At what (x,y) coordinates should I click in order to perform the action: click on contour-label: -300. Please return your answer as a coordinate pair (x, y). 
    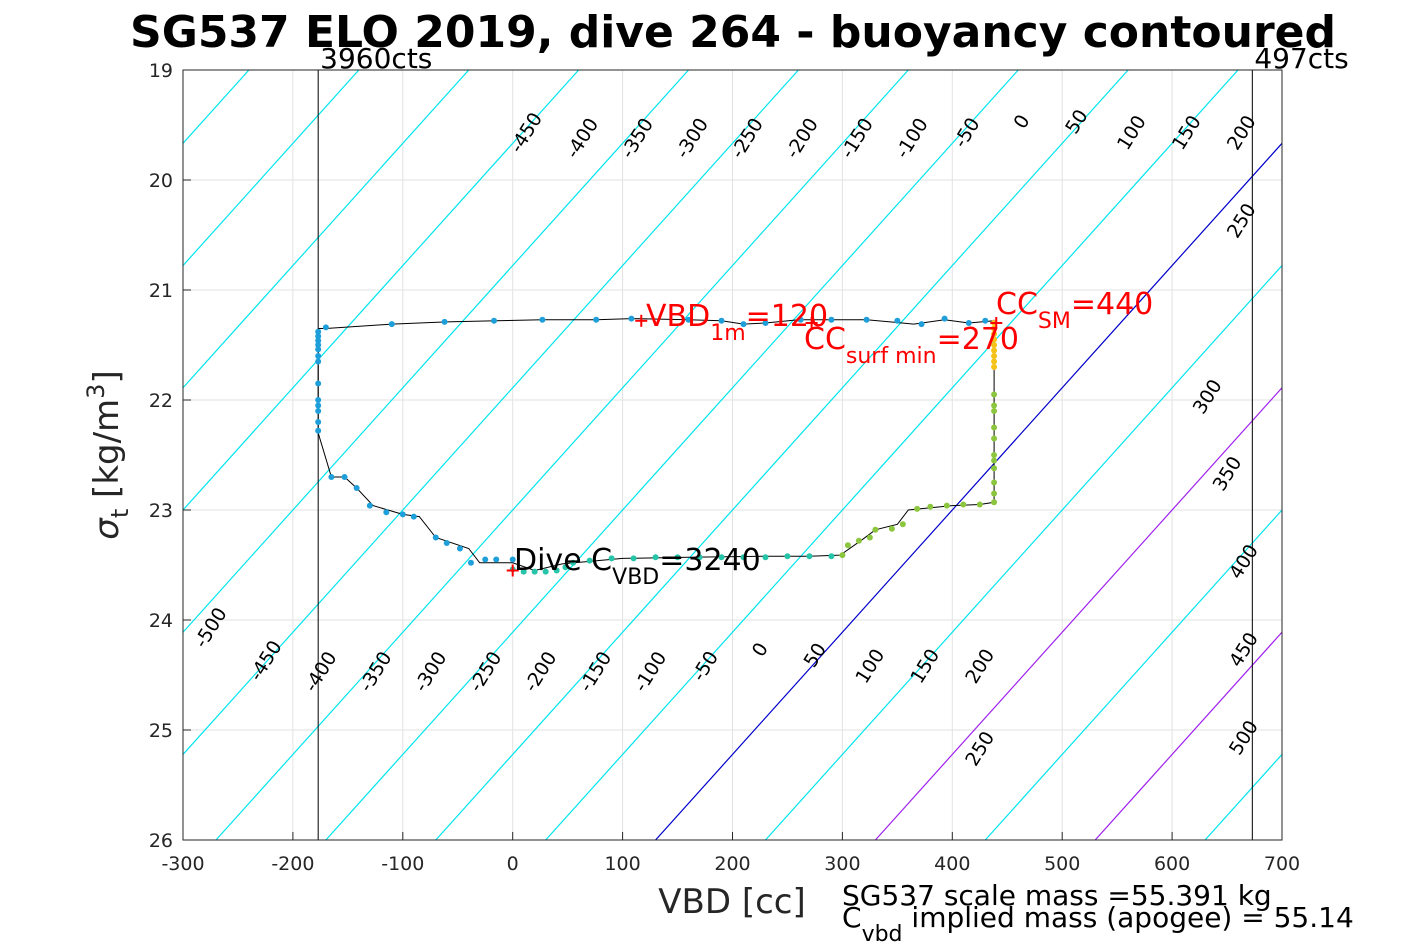
    Looking at the image, I should click on (692, 138).